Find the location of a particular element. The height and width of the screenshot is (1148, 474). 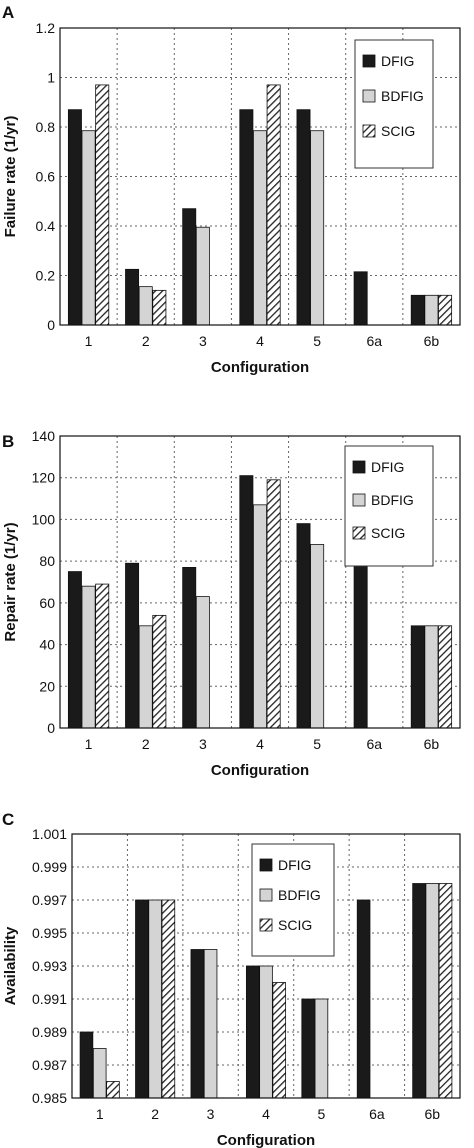

panel-b-x-axis-title: Configuration is located at coordinates (260, 770).